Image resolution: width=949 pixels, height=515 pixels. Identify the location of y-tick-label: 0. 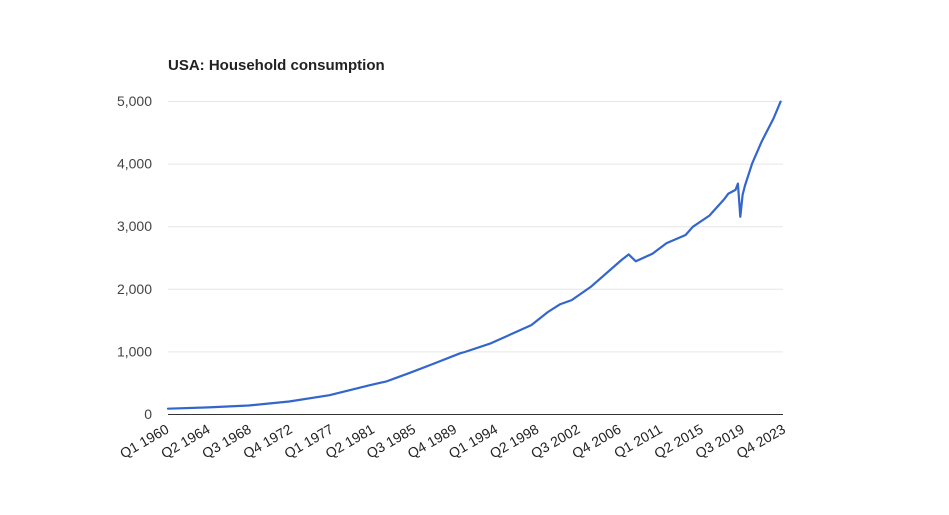
(148, 414).